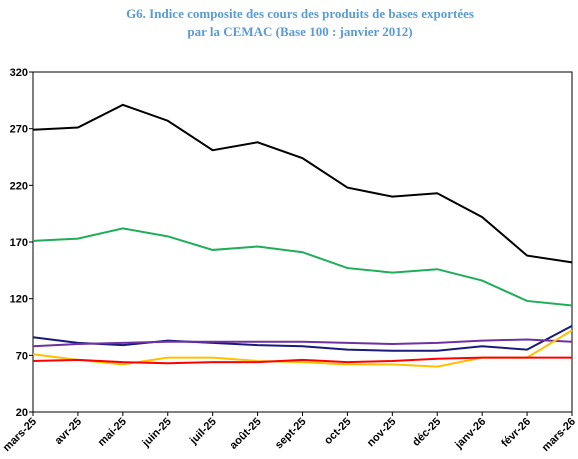  Describe the element at coordinates (203, 432) in the screenshot. I see `x-tick-label: juil-25` at that location.